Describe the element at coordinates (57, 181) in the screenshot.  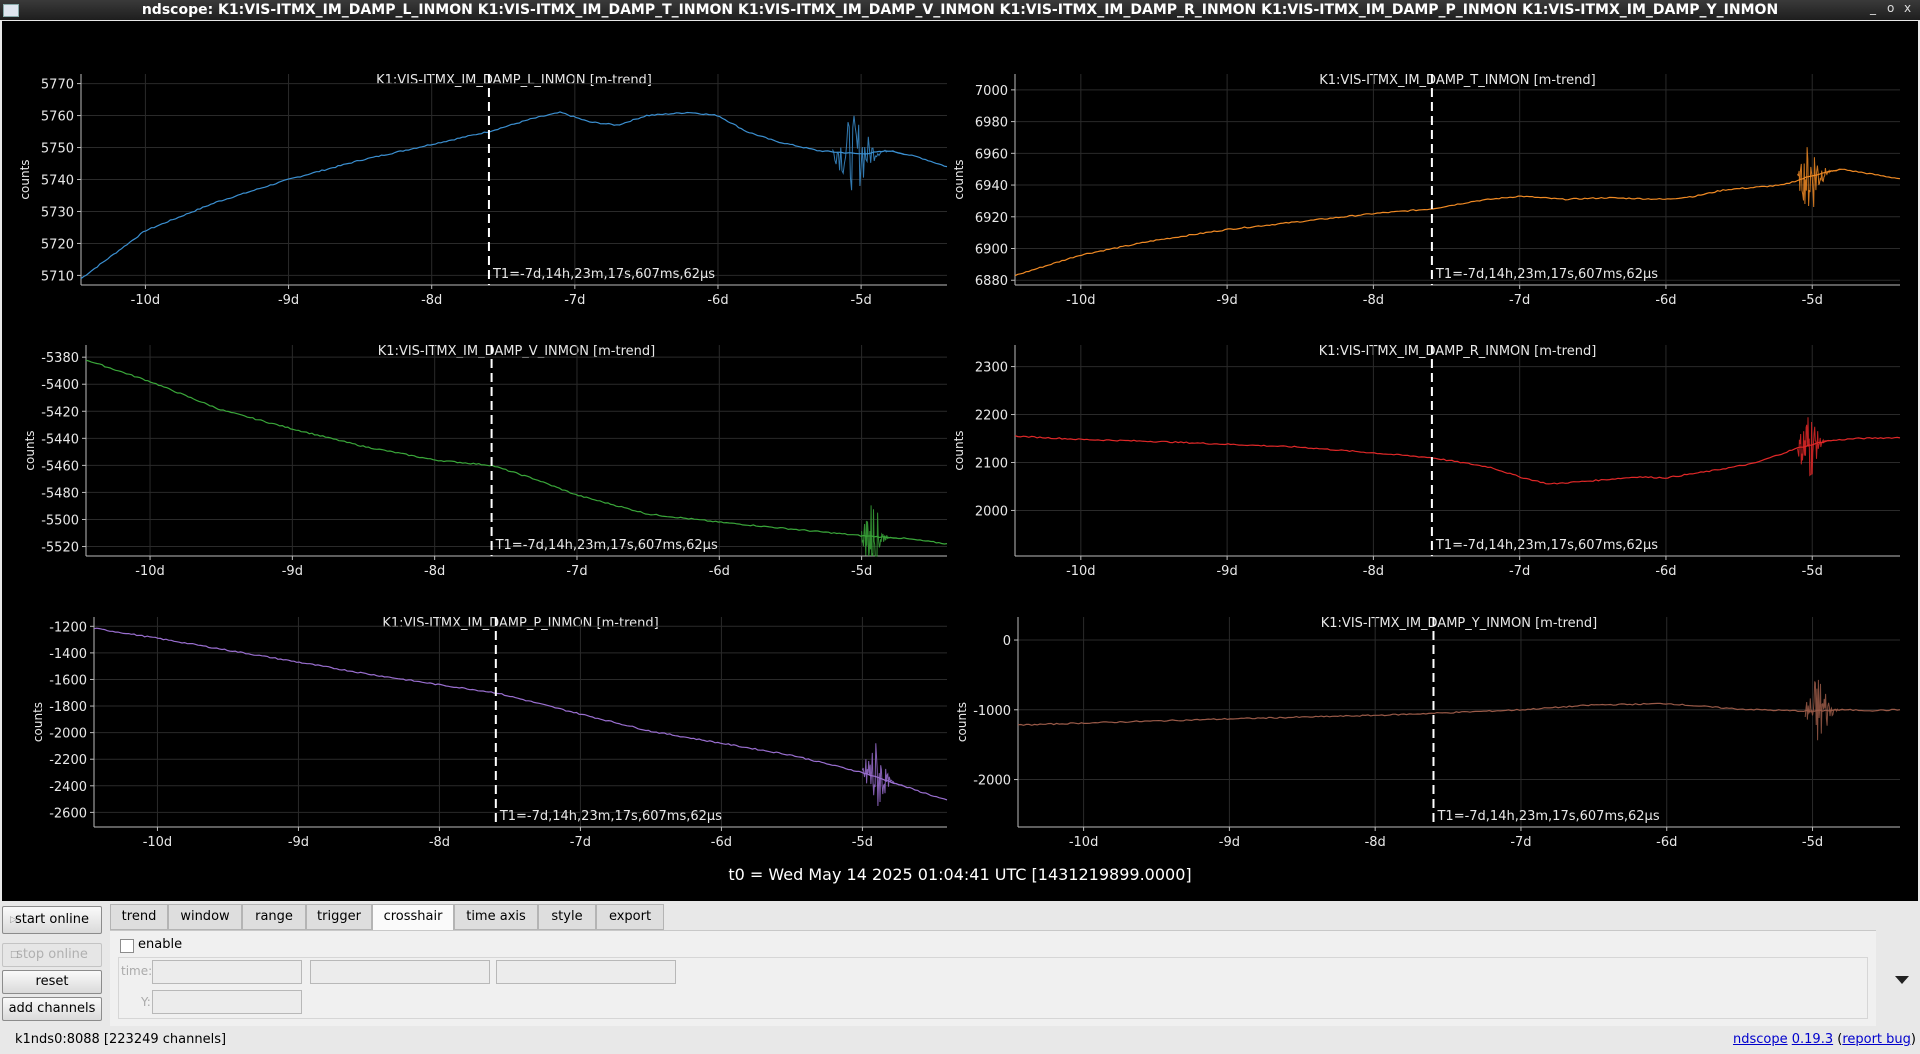
I see `y-tick-label: 5740` at that location.